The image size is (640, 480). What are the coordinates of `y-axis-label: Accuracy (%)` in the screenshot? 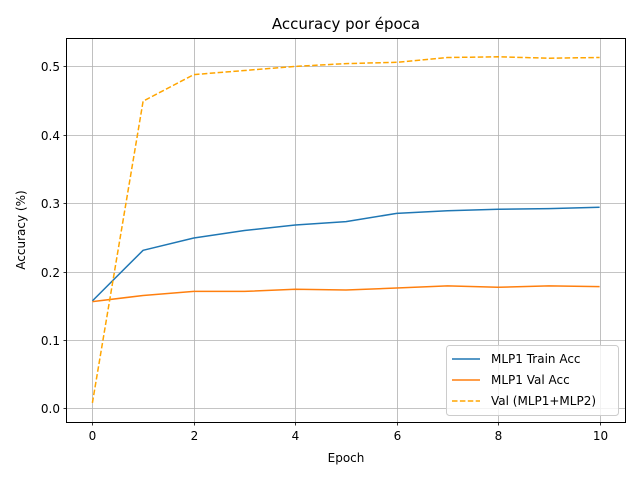 It's located at (21, 229).